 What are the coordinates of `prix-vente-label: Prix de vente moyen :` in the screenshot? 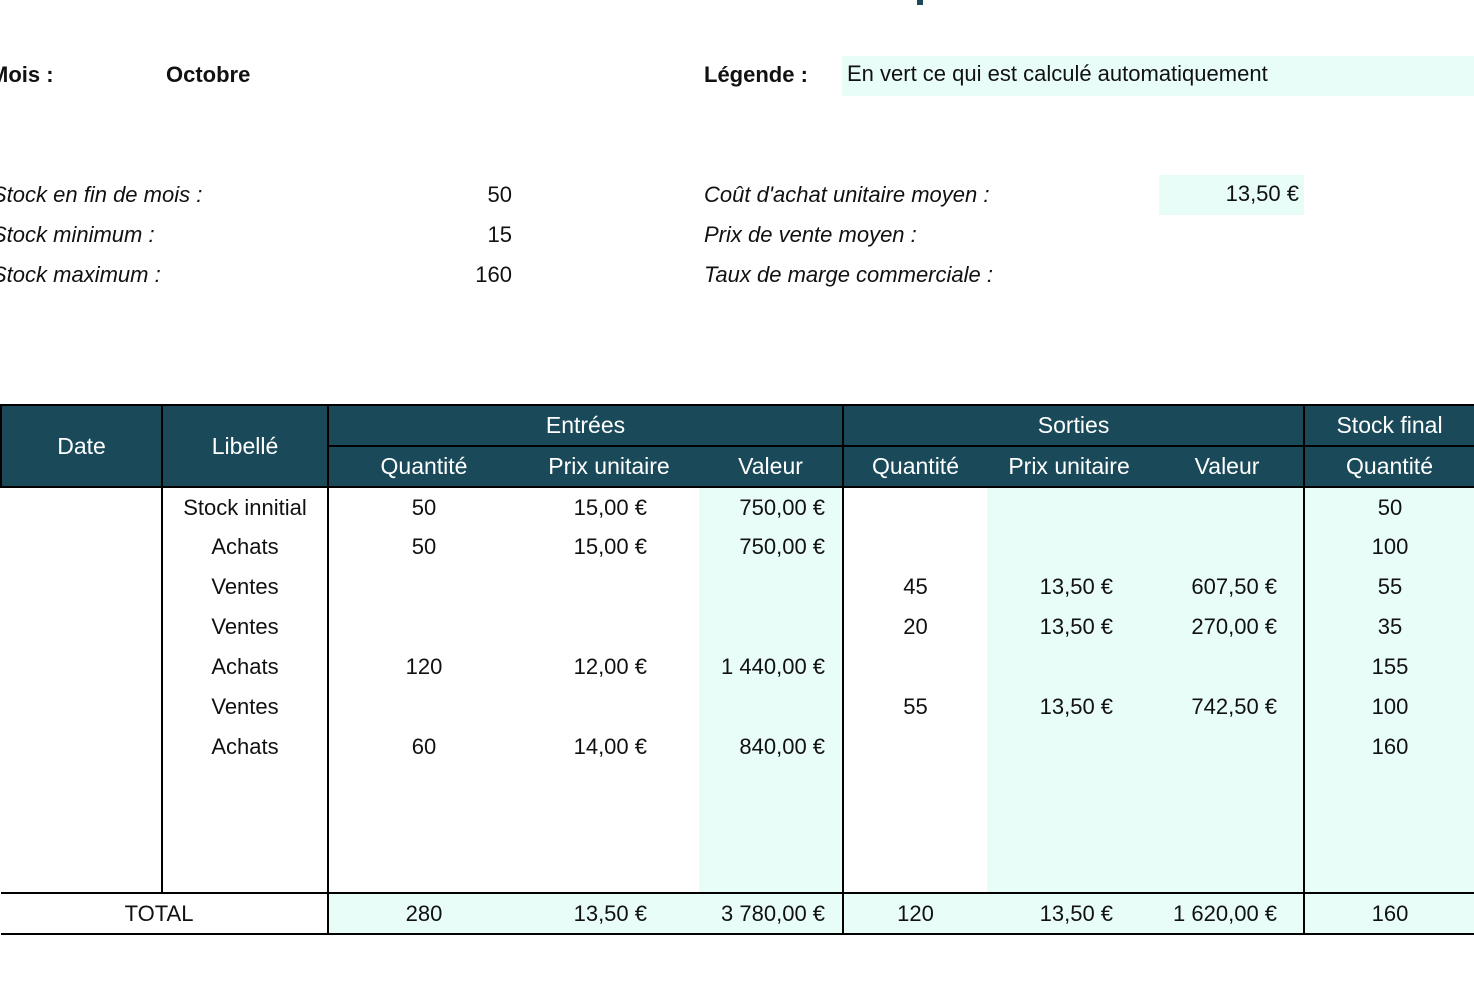 It's located at (810, 234).